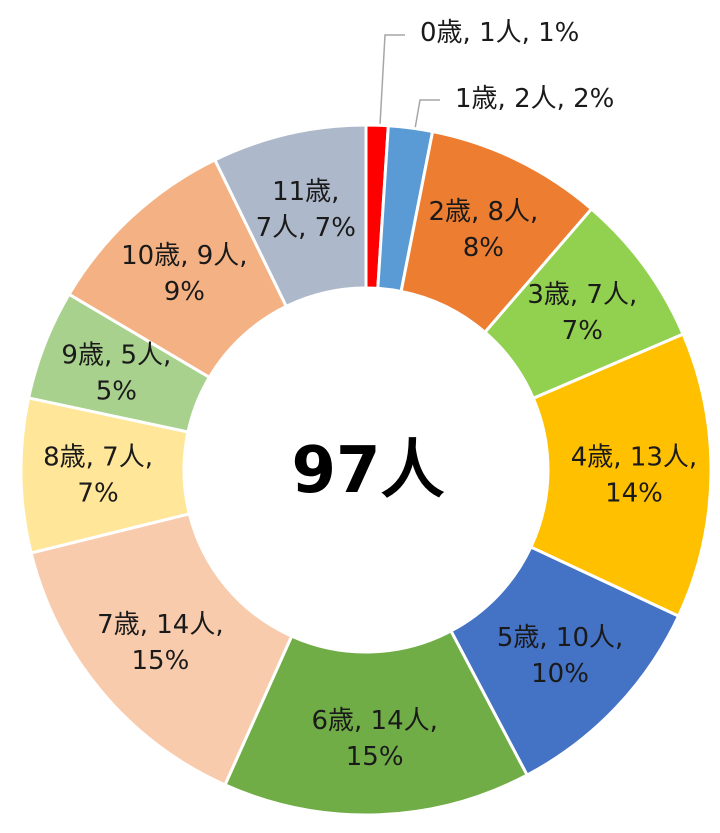  Describe the element at coordinates (98, 475) in the screenshot. I see `data-label: 8歳, 7人, 7%` at that location.